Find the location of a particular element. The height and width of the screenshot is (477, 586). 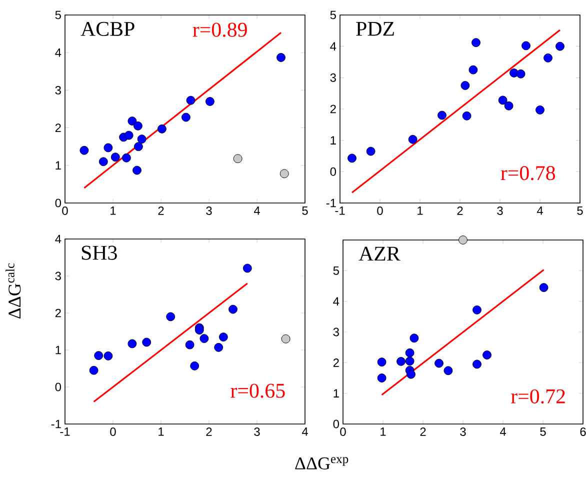

chart-title: PDZ is located at coordinates (375, 29).